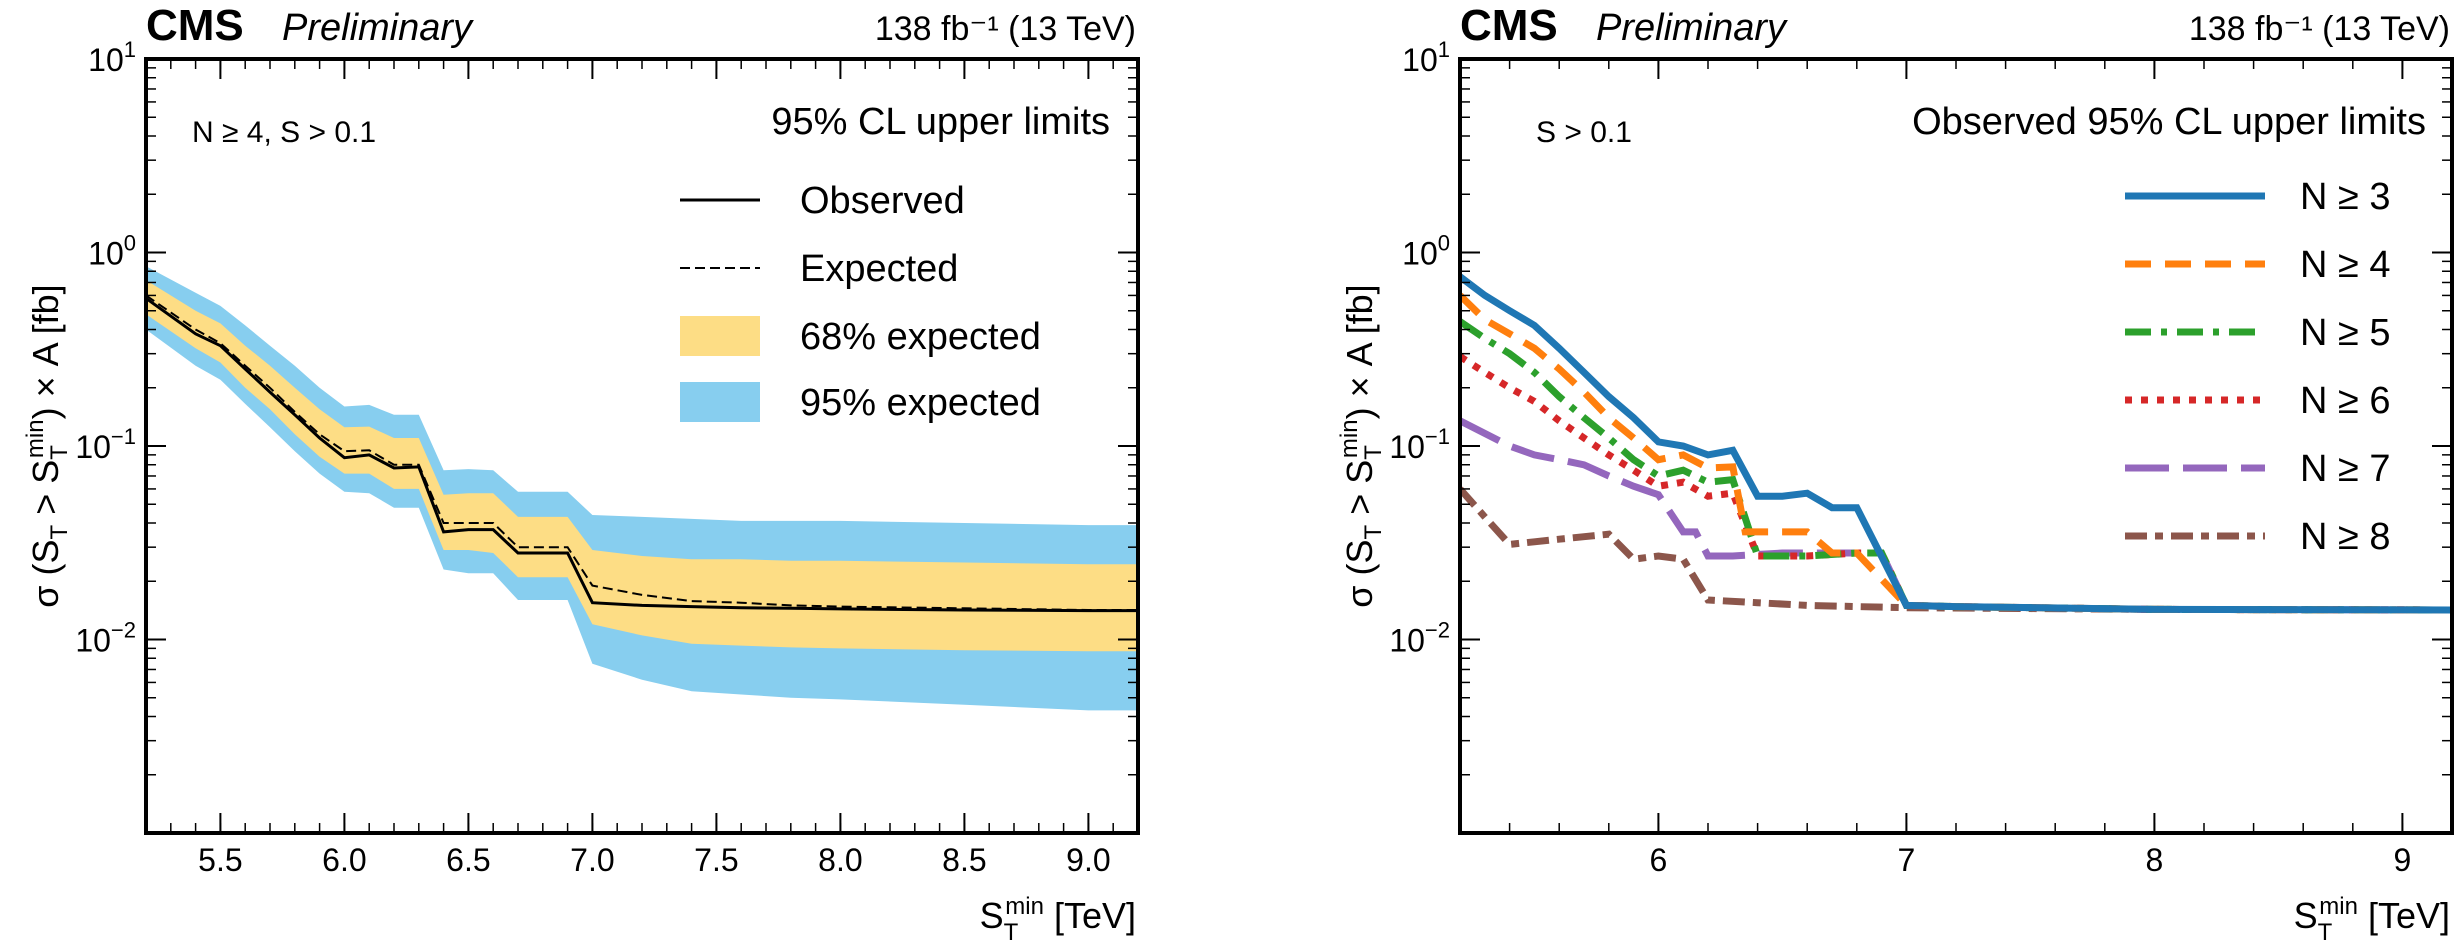  I want to click on x-tick-label: 9, so click(2403, 860).